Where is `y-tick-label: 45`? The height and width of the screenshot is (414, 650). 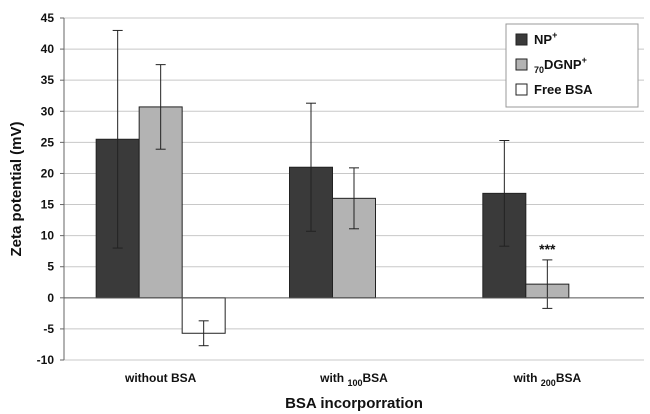 y-tick-label: 45 is located at coordinates (48, 18).